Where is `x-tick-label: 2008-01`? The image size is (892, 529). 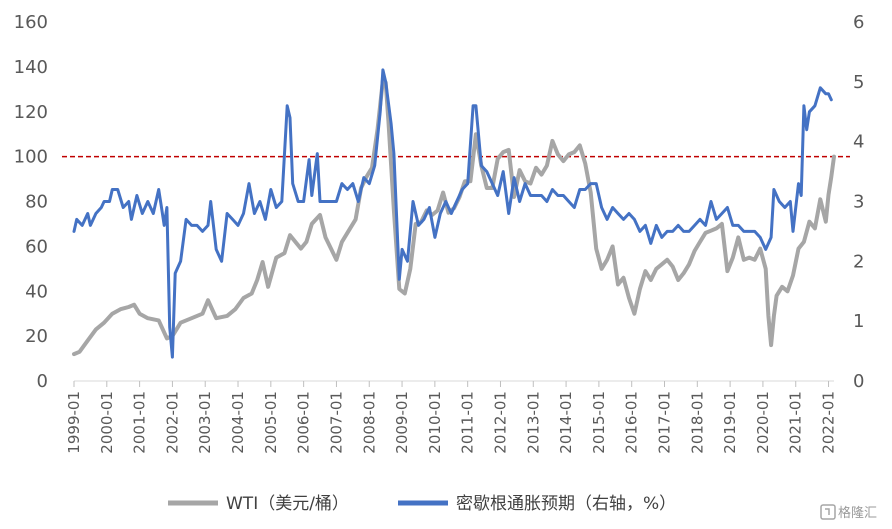 x-tick-label: 2008-01 is located at coordinates (369, 422).